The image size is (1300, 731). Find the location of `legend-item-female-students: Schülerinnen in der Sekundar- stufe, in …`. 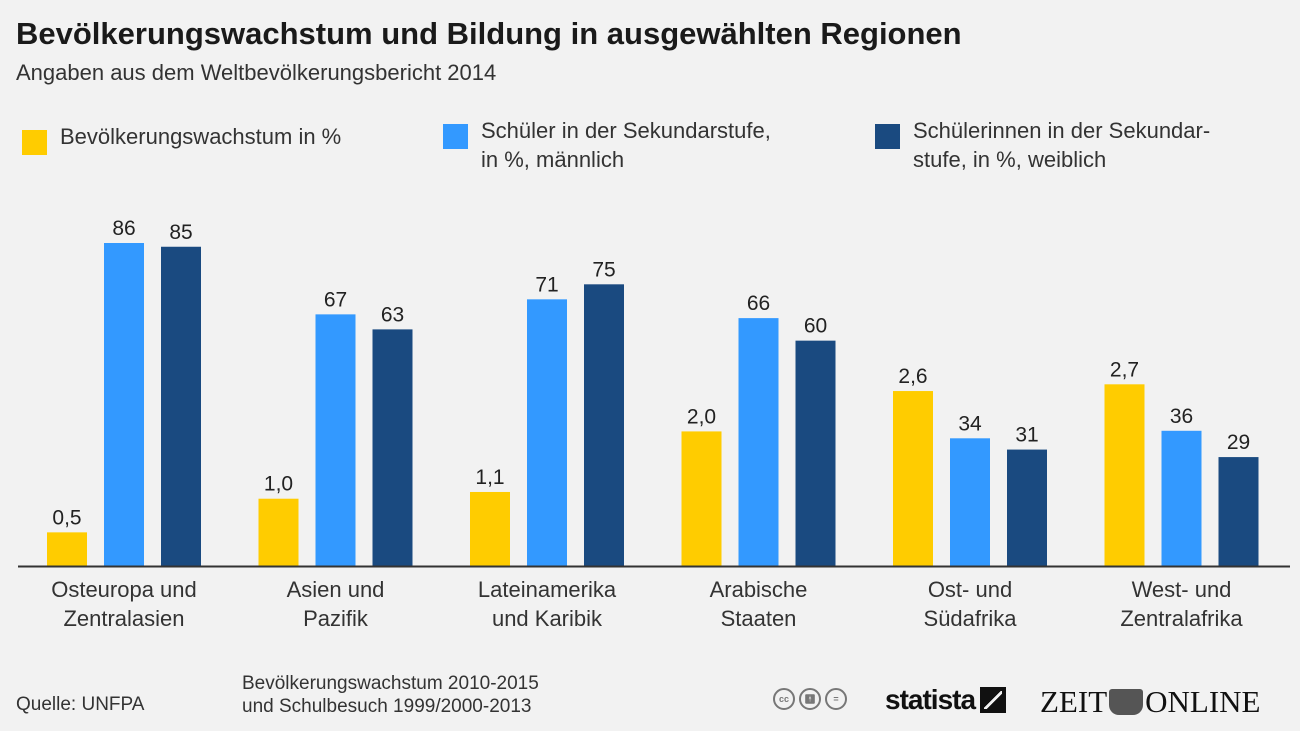

legend-item-female-students: Schülerinnen in der Sekundar- stufe, in … is located at coordinates (1042, 145).